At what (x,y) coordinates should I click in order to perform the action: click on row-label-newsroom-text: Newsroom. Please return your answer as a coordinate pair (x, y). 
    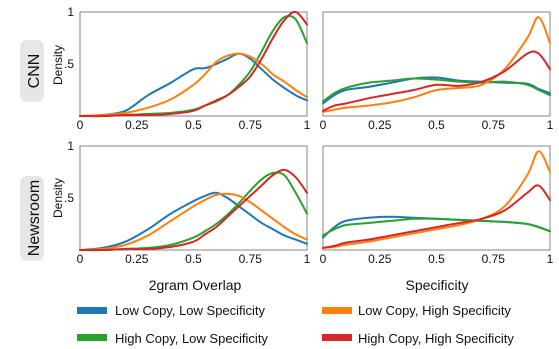
    Looking at the image, I should click on (34, 218).